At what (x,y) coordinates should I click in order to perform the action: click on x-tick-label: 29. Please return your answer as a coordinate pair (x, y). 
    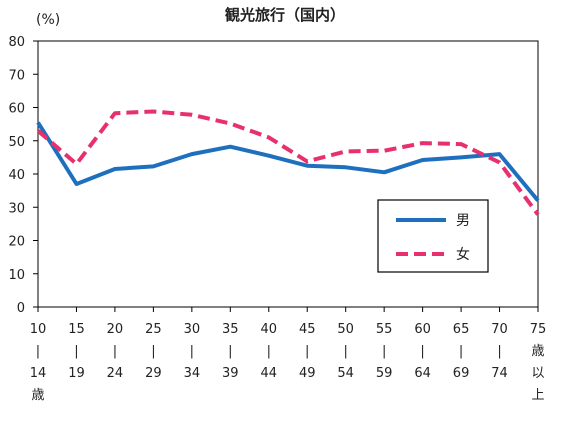
    Looking at the image, I should click on (153, 373).